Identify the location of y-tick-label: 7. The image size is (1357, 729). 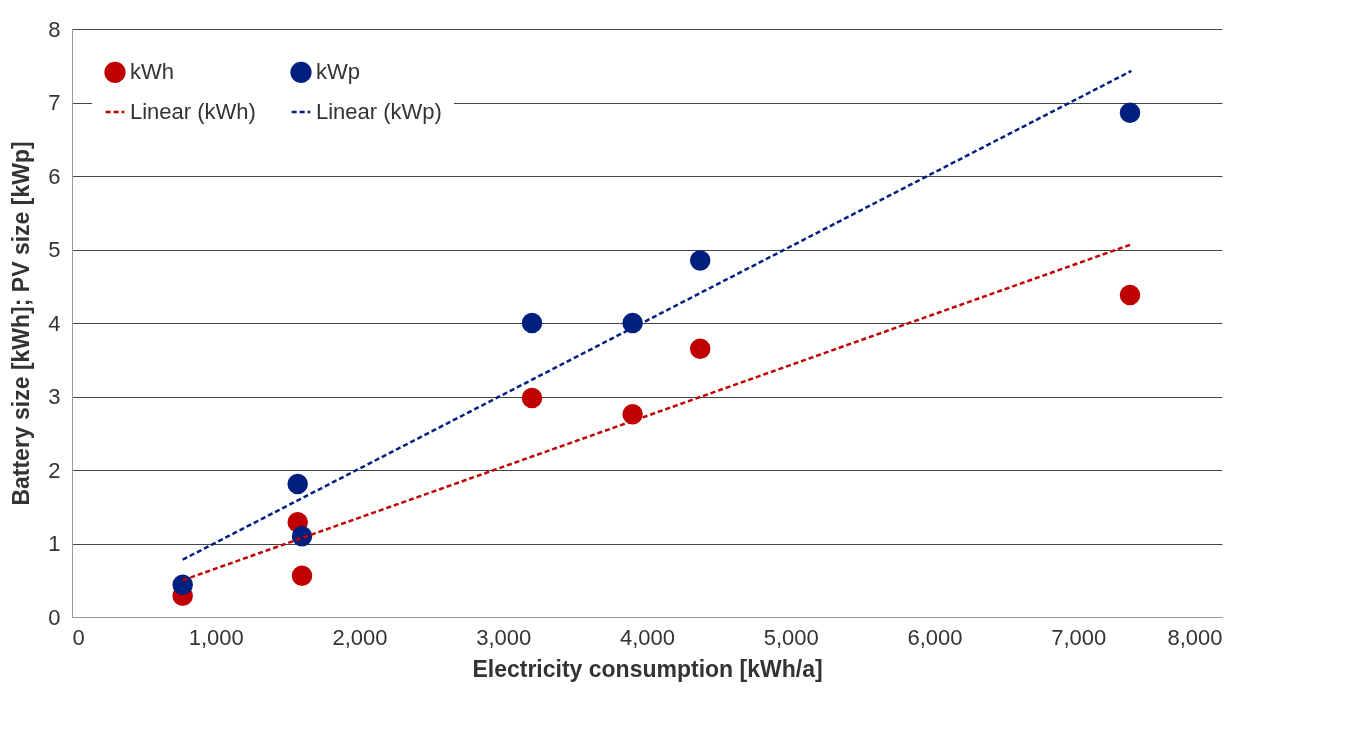
(54, 102).